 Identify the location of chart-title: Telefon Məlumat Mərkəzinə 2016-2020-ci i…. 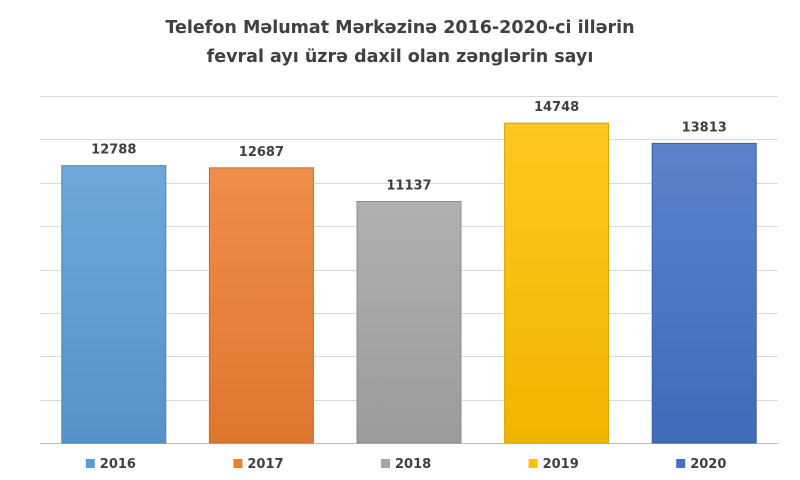
(400, 43).